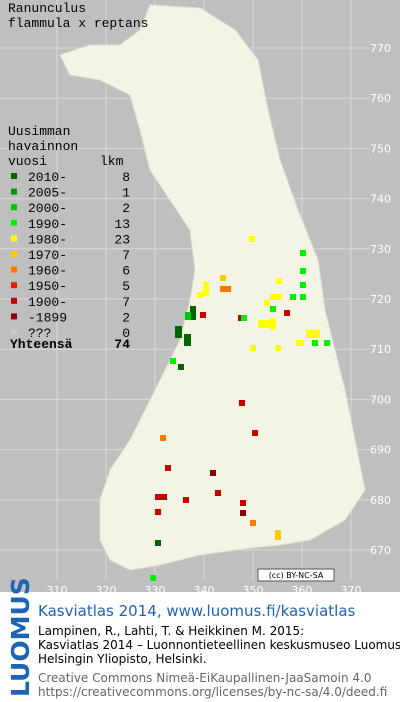 Image resolution: width=400 pixels, height=702 pixels. I want to click on legend-label: 2005-, so click(47, 193).